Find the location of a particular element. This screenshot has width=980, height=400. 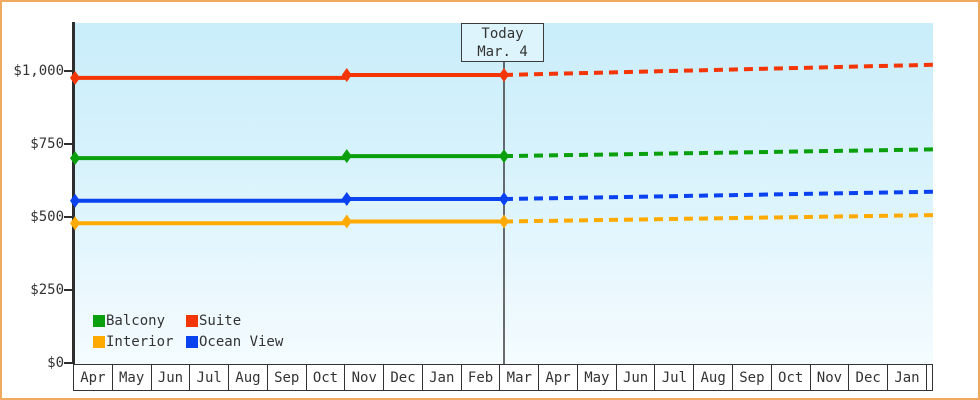

legend-swatch-balcony is located at coordinates (99, 321).